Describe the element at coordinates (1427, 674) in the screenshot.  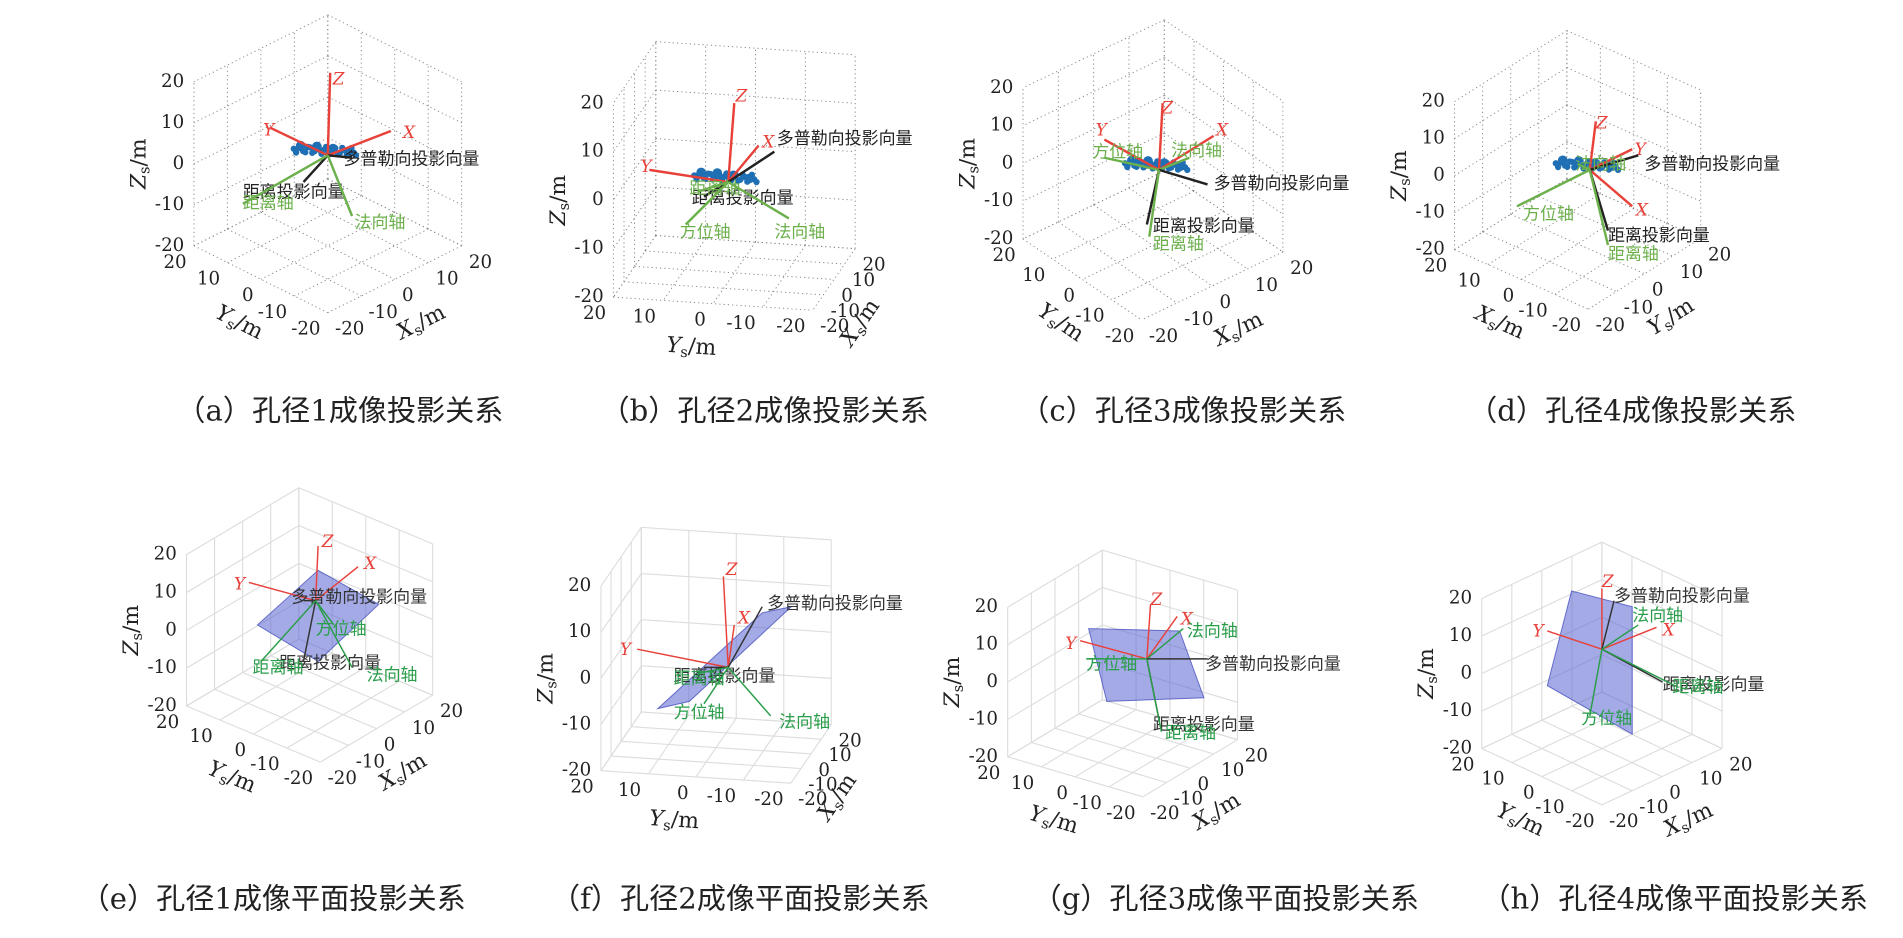
I see `axis-label: Zs/m` at that location.